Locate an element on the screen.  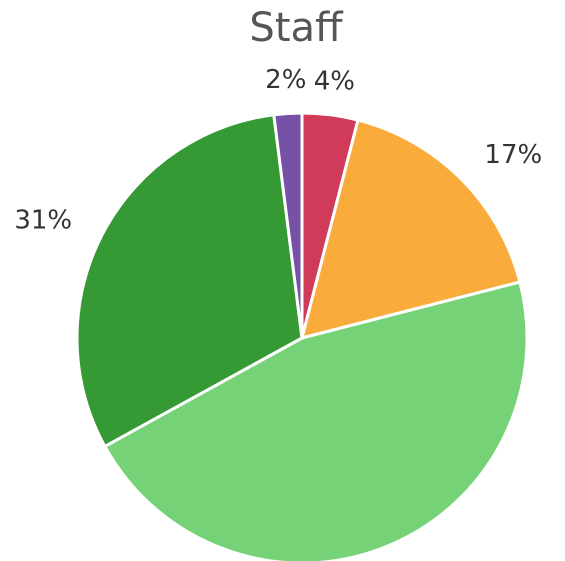
slice-label: 4% is located at coordinates (334, 82).